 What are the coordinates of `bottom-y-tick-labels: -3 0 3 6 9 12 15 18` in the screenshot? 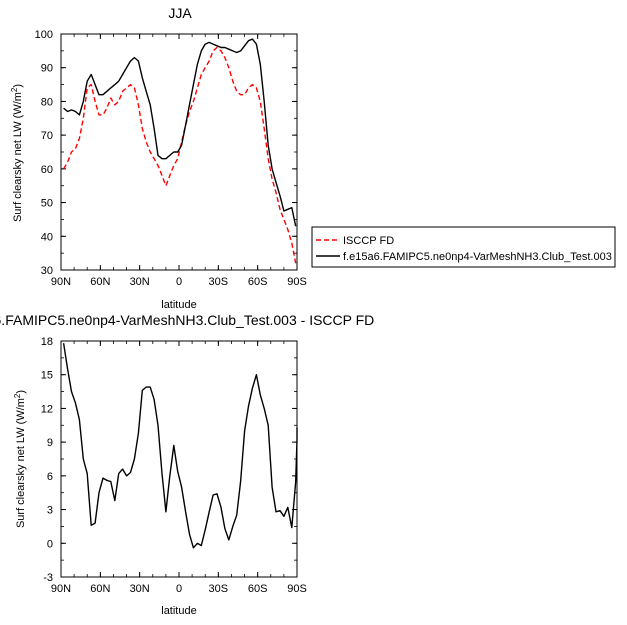 It's located at (47, 460).